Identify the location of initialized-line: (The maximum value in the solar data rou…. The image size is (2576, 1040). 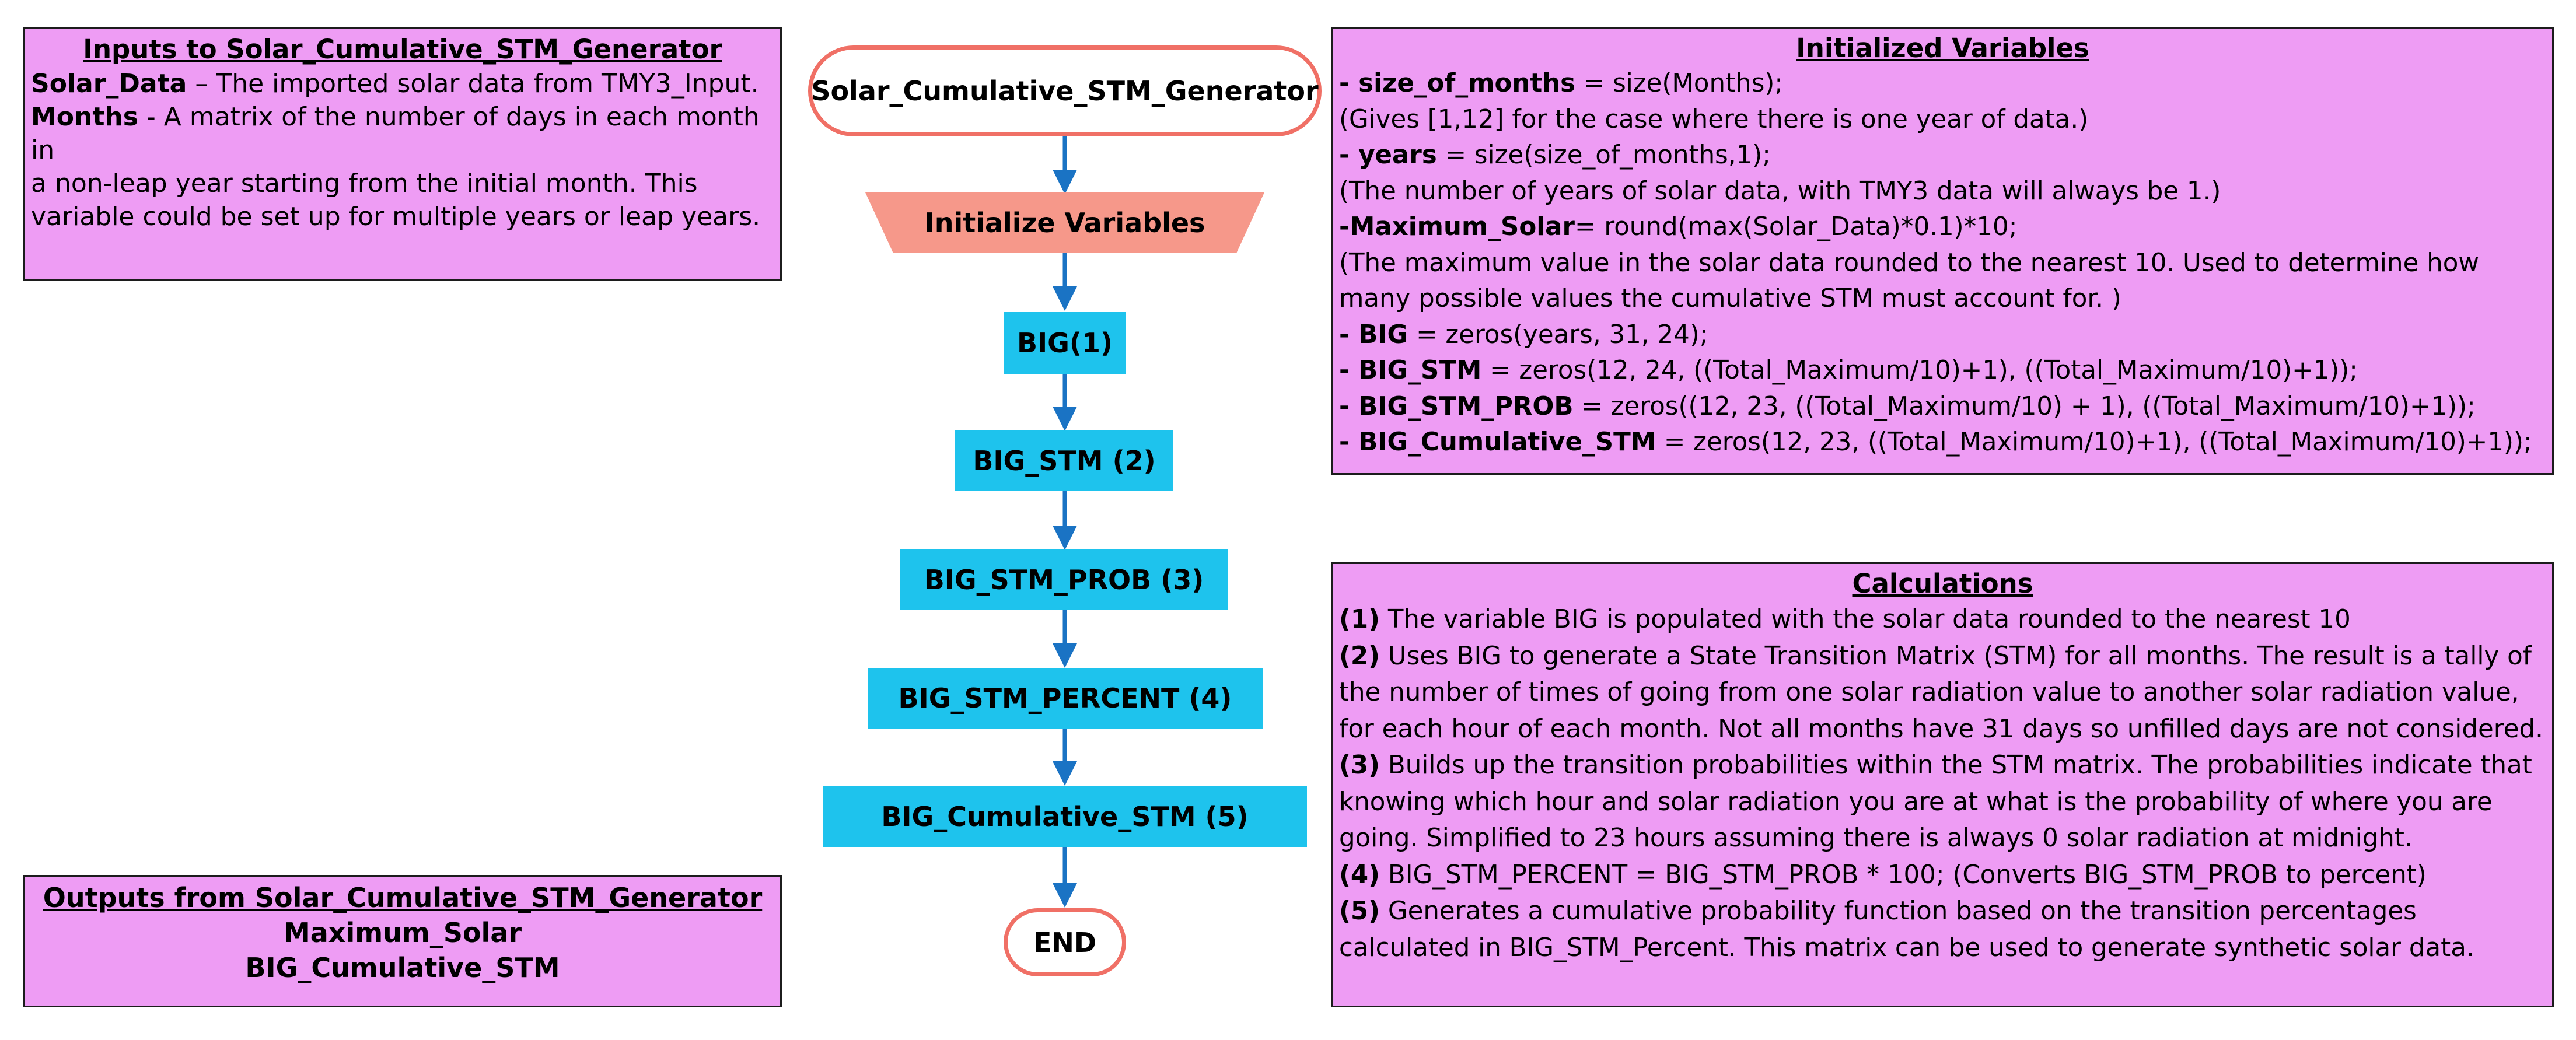
(1942, 264).